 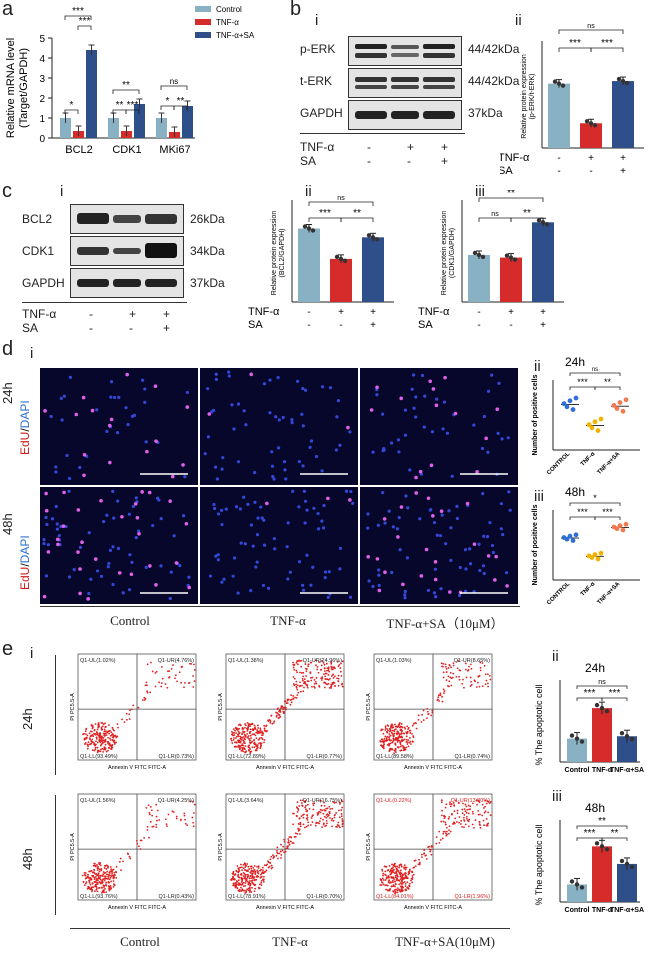 What do you see at coordinates (27, 719) in the screenshot?
I see `e-row-24h: 24h` at bounding box center [27, 719].